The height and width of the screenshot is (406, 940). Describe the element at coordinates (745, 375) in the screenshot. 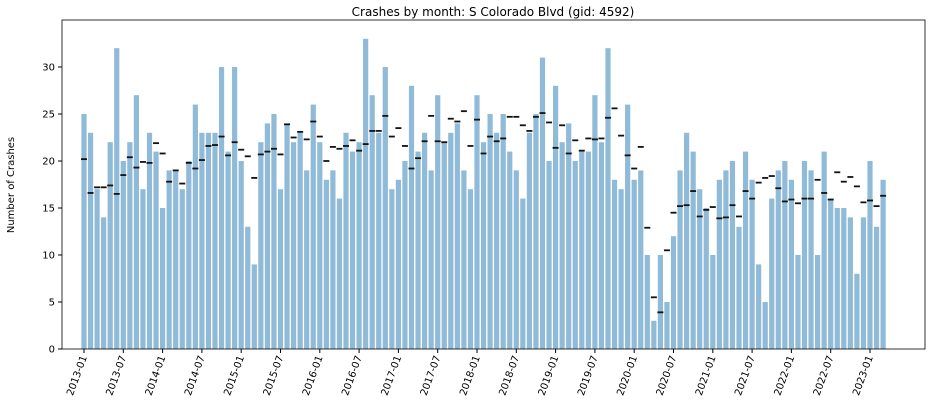

I see `x-tick-label: 2021-07` at that location.